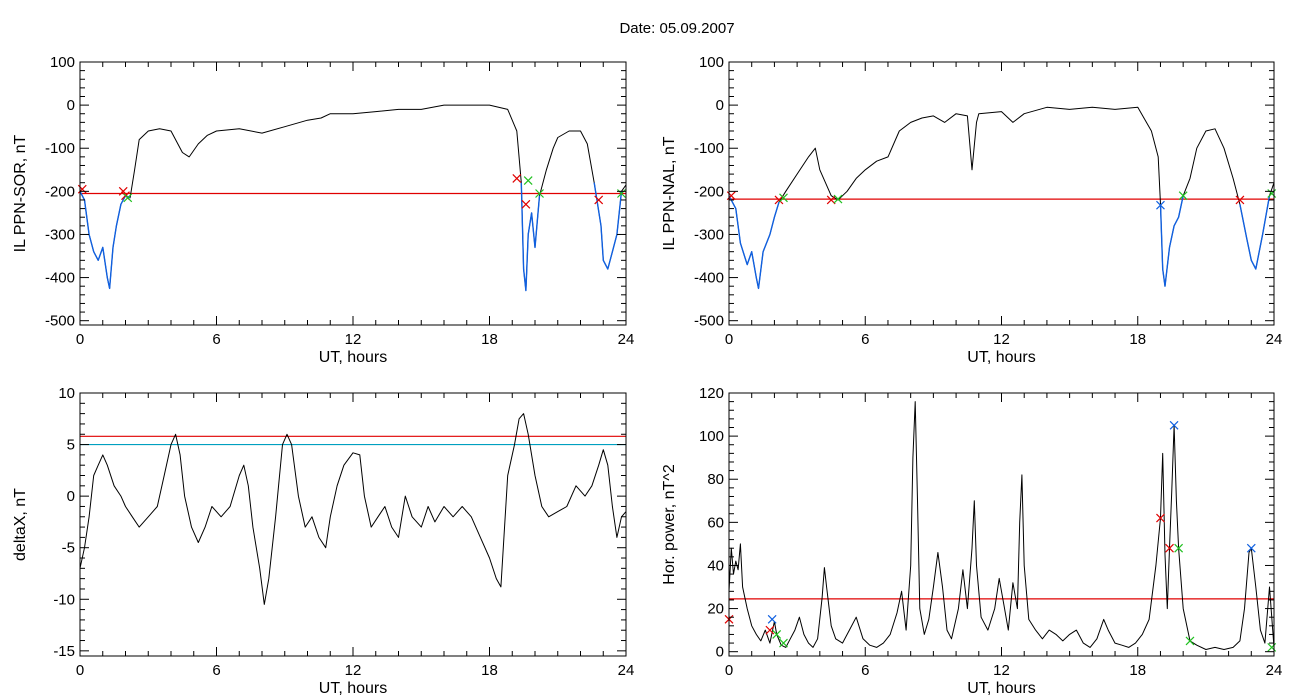 The height and width of the screenshot is (700, 1300). I want to click on y-axis-label: deltaX, nT, so click(20, 524).